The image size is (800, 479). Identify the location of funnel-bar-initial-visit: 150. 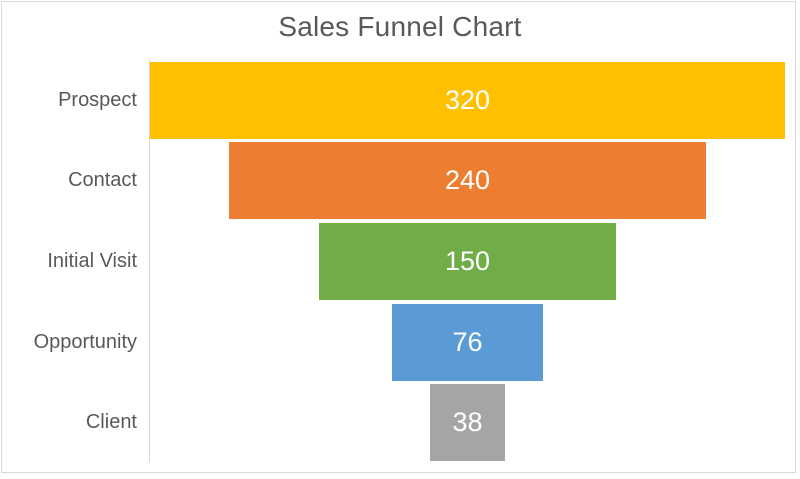
(467, 261).